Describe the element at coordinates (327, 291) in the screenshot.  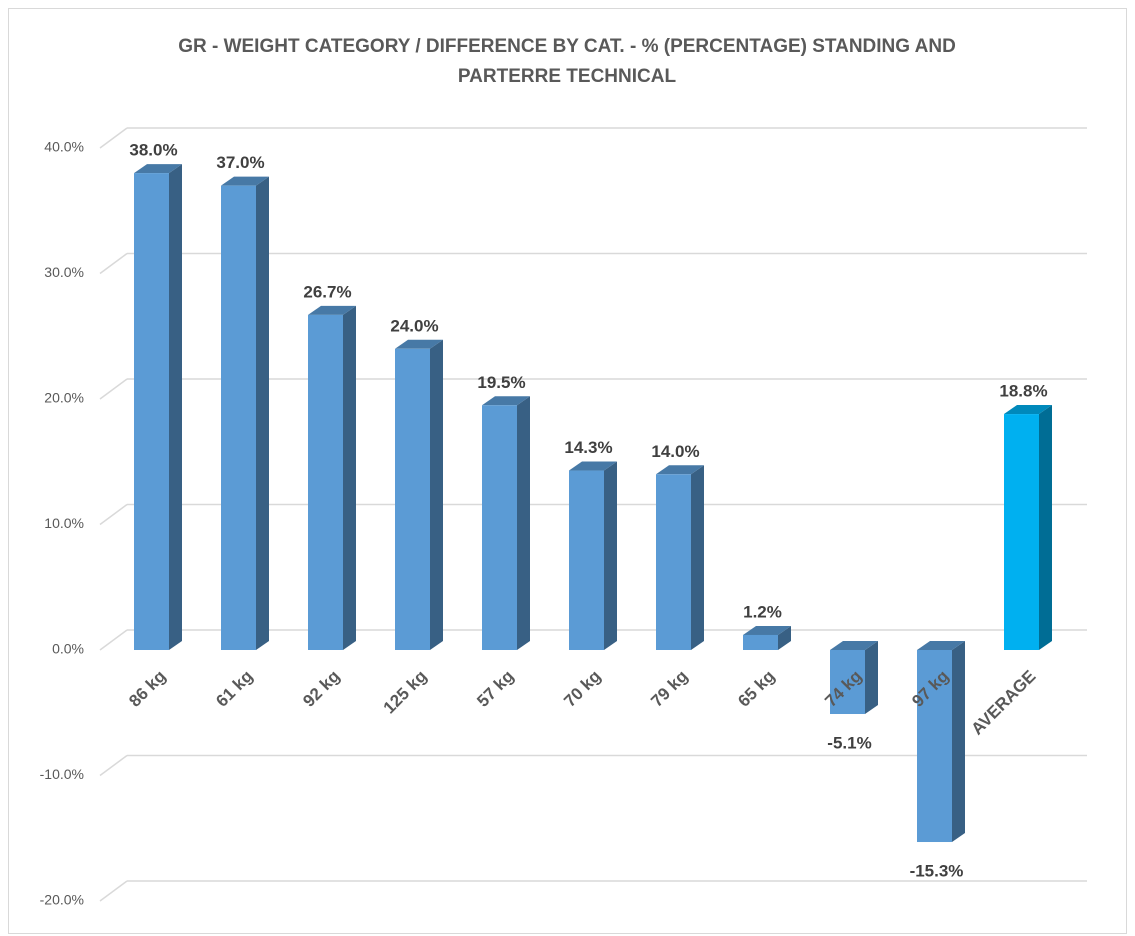
I see `data-label: 26.7%` at that location.